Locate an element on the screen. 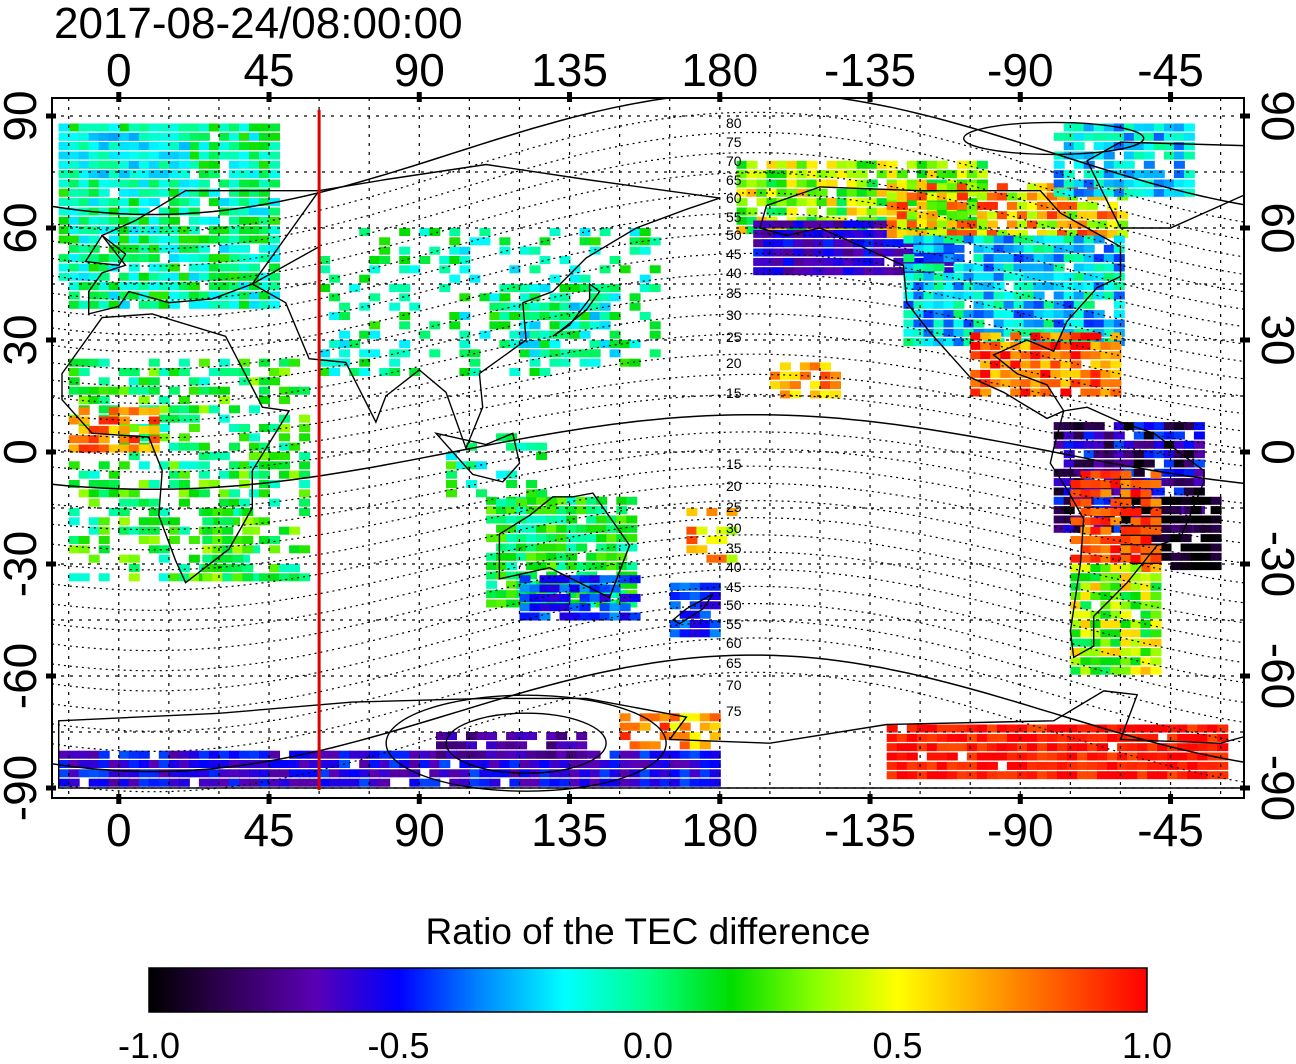 The height and width of the screenshot is (1064, 1296). greenland-cells is located at coordinates (1124, 160).